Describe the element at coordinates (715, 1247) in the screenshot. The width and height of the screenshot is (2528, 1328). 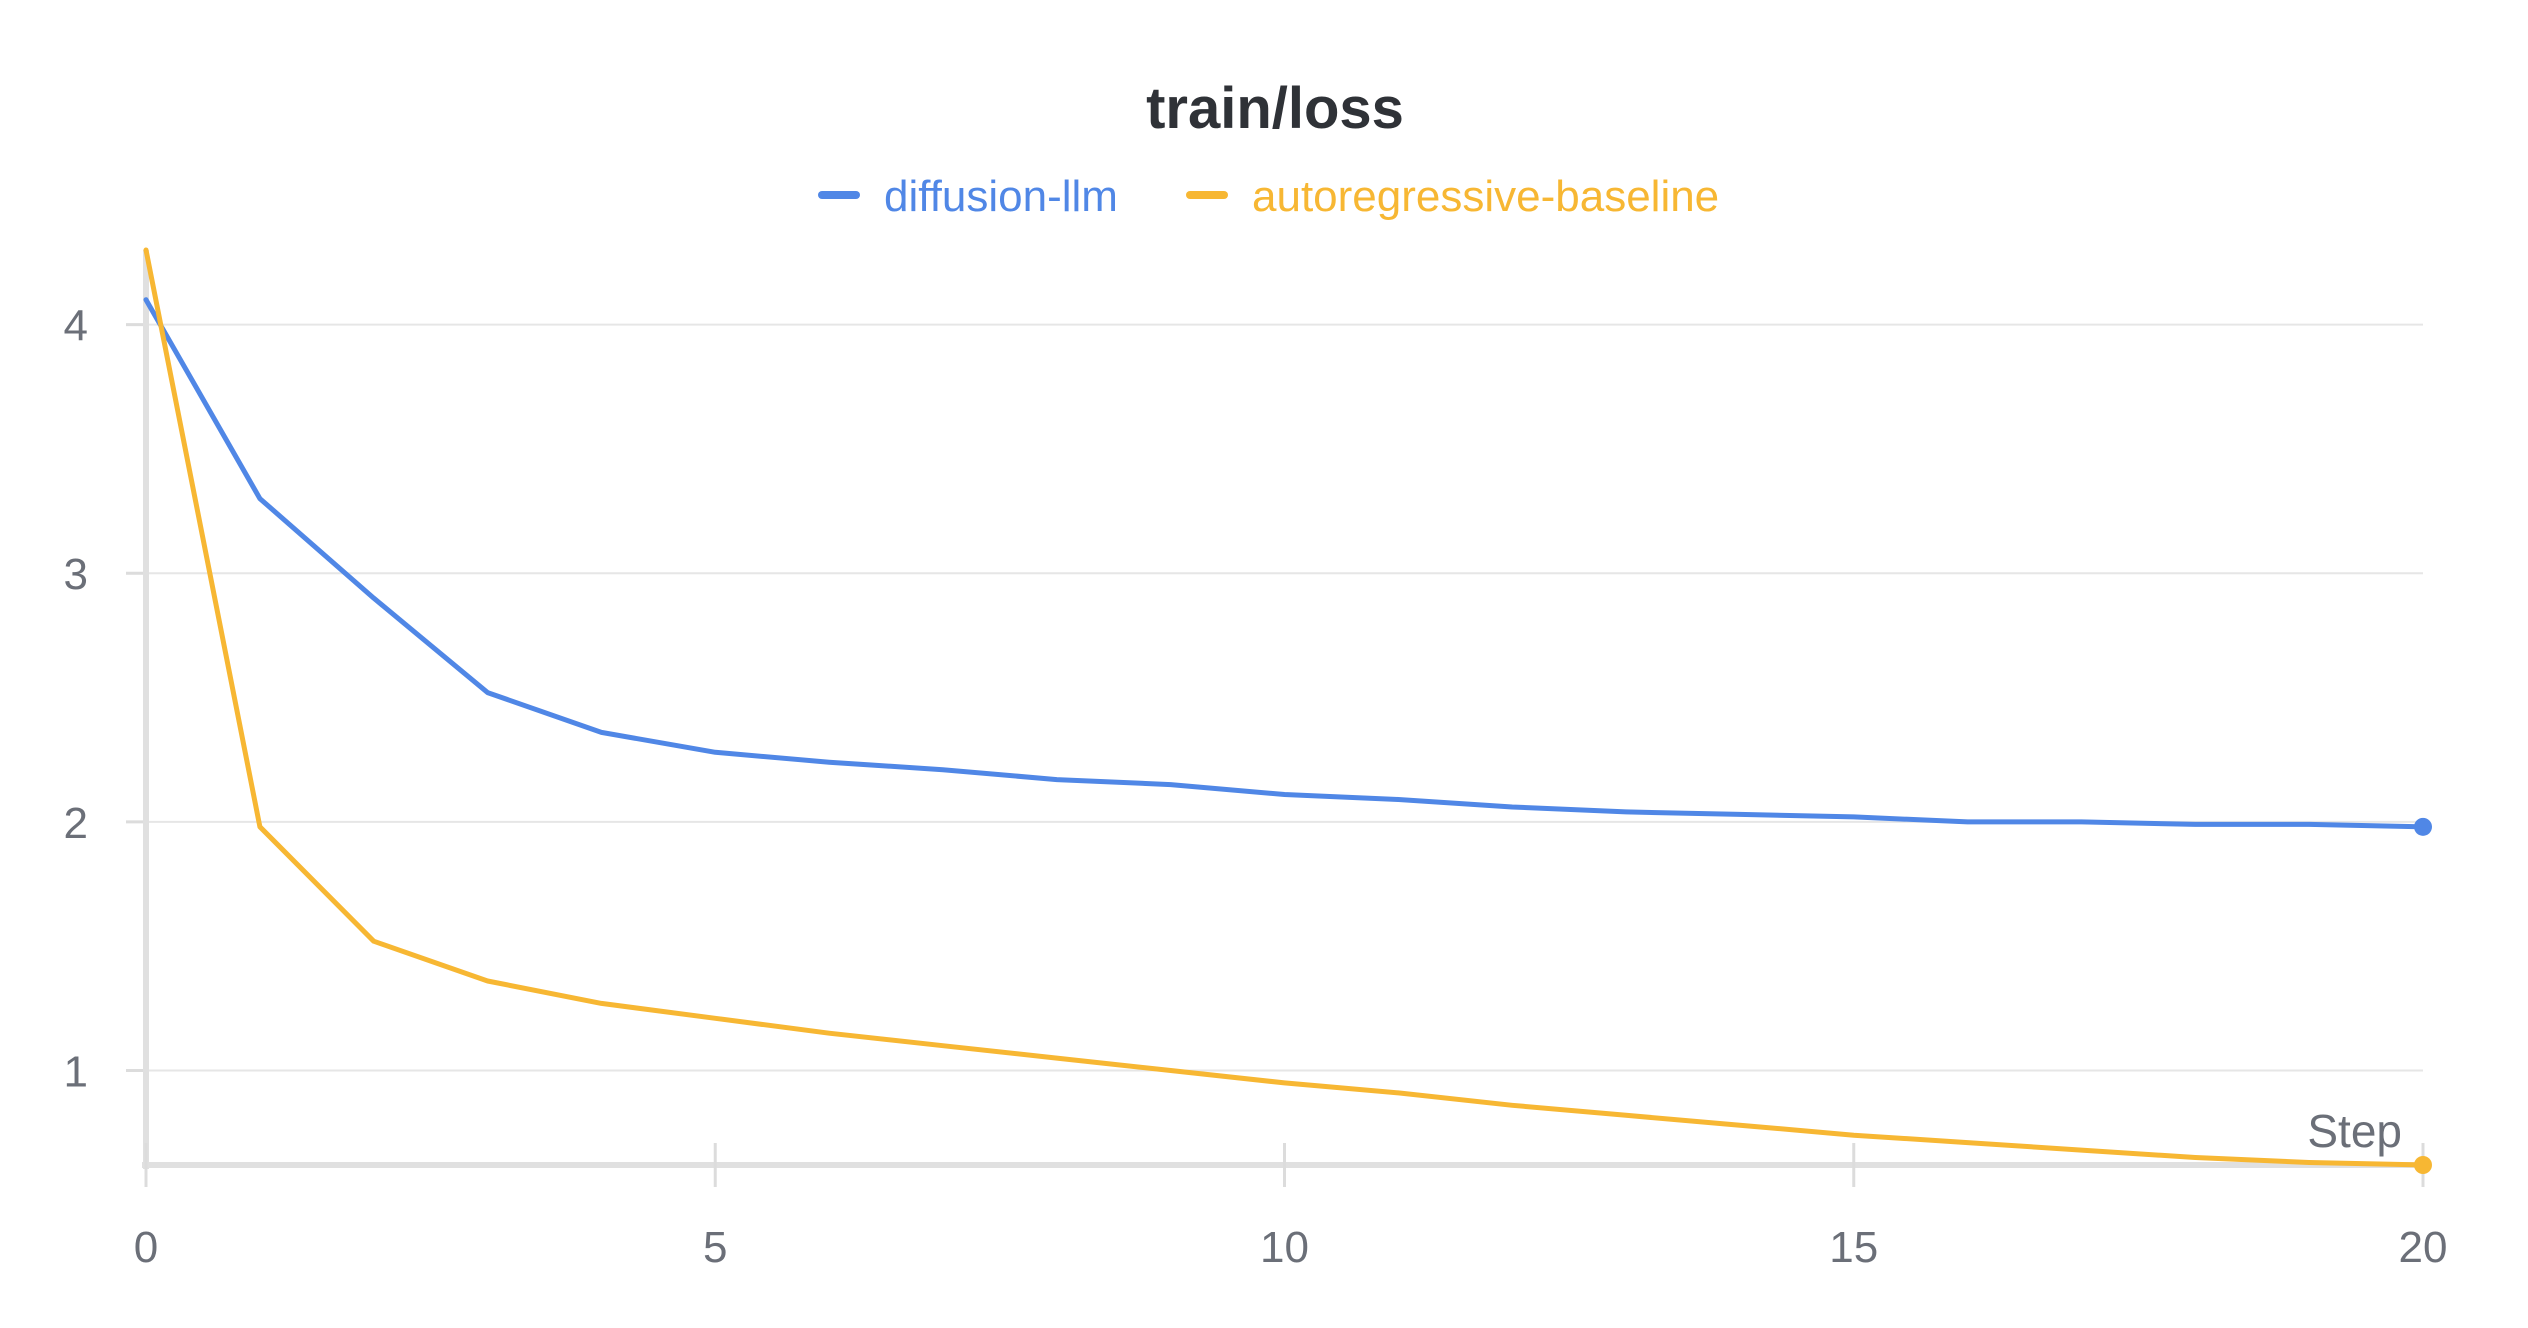
I see `x-tick-label-5: 5` at that location.